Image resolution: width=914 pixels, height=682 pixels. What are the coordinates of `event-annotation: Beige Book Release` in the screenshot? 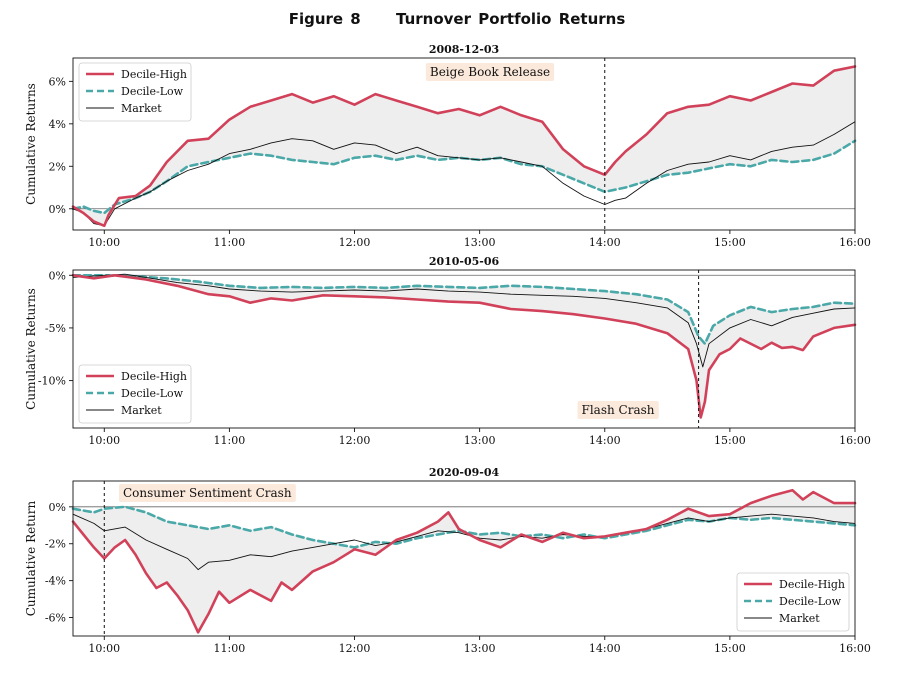 It's located at (490, 72).